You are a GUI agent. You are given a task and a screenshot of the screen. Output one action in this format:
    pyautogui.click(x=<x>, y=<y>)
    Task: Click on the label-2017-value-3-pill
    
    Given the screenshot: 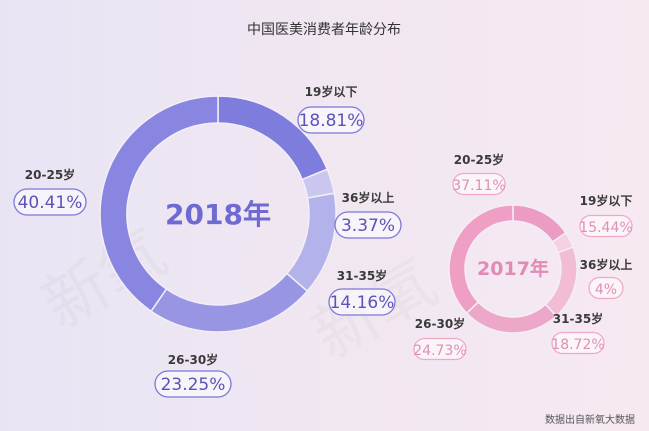 What is the action you would take?
    pyautogui.click(x=440, y=349)
    